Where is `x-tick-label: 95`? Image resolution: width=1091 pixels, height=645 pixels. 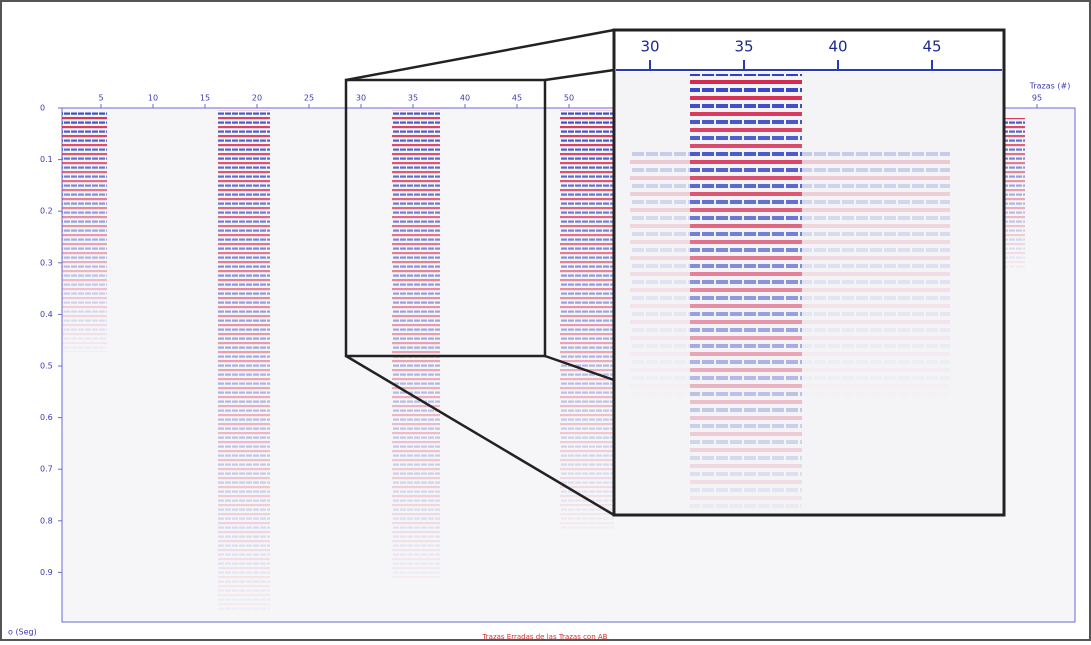 x-tick-label: 95 is located at coordinates (1037, 98).